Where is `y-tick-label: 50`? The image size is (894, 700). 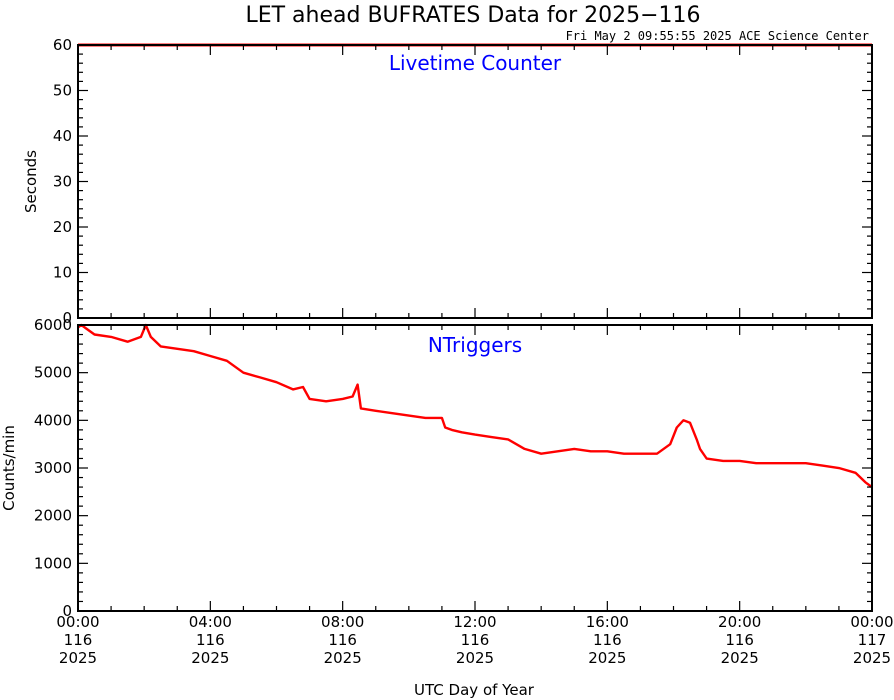 y-tick-label: 50 is located at coordinates (62, 91).